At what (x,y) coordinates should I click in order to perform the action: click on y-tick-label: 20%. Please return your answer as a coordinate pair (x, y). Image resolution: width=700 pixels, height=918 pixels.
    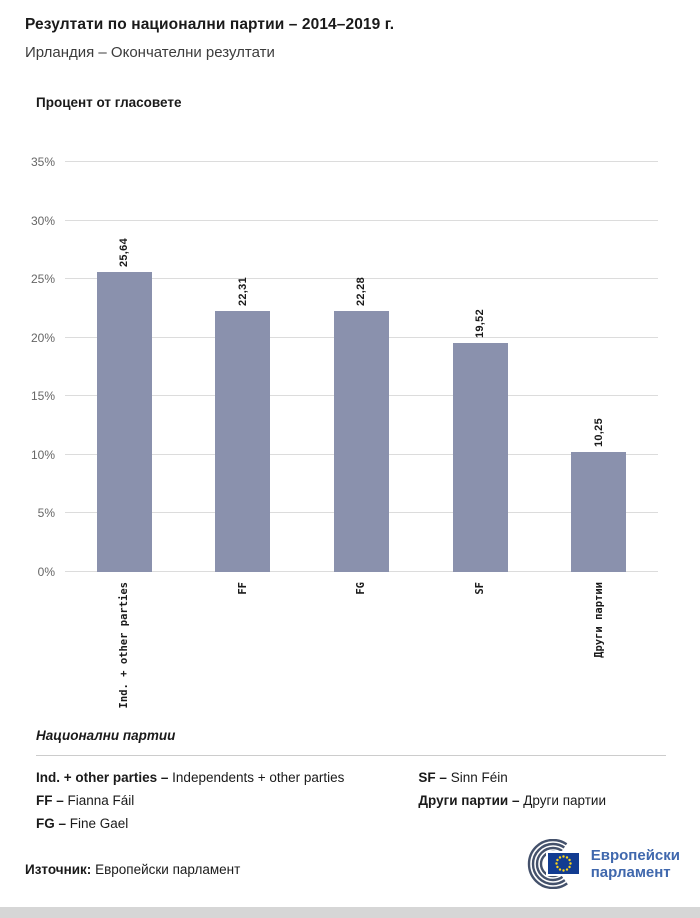
    Looking at the image, I should click on (42, 337).